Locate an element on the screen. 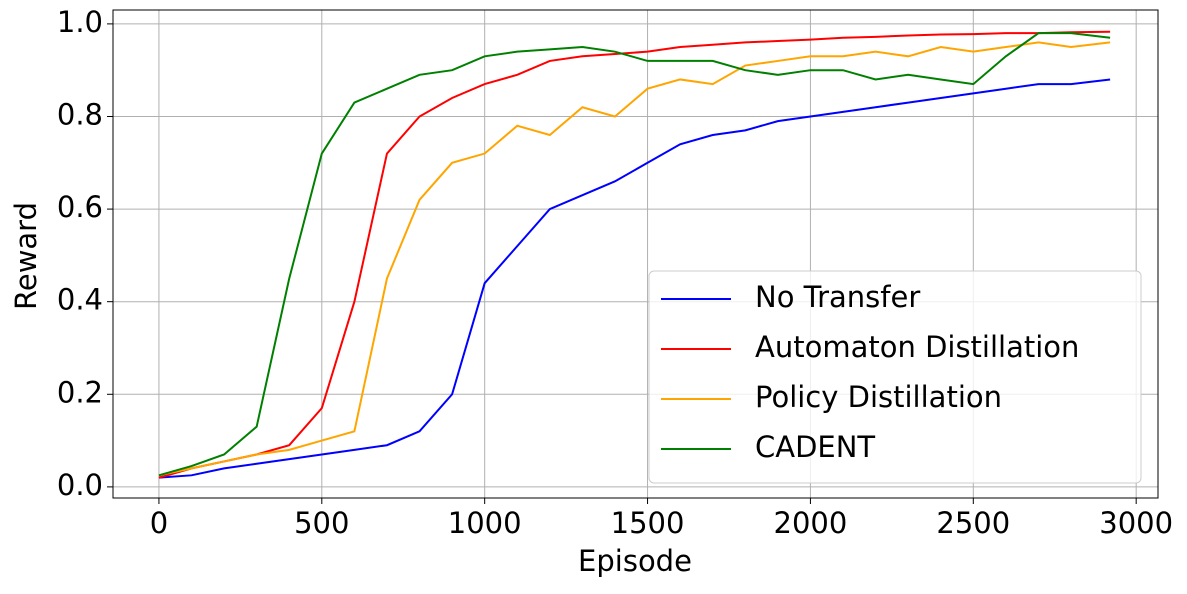  y-tick-label: 0.2 is located at coordinates (80, 392).